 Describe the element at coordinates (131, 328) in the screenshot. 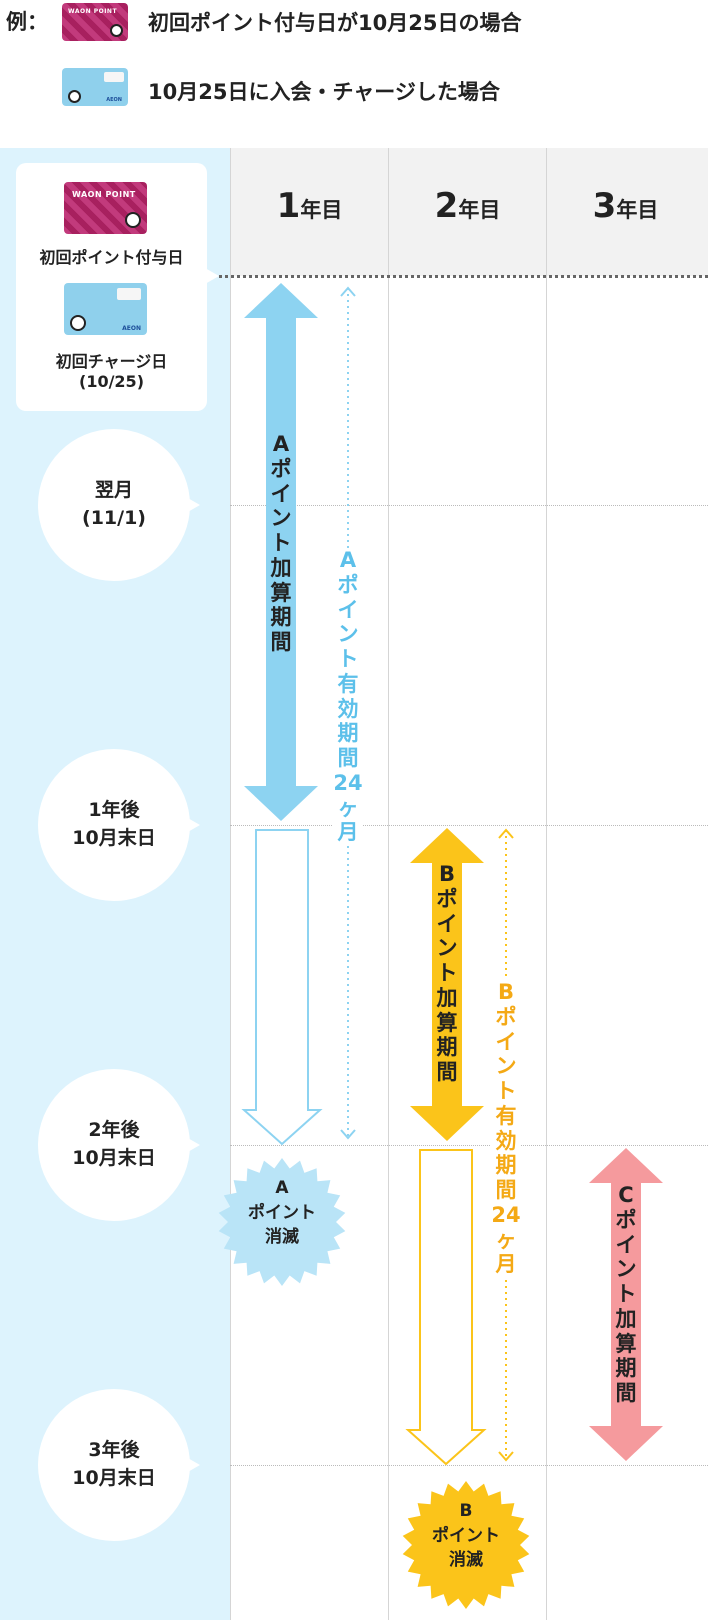

I see `start-aeon-card-label: AEON` at that location.